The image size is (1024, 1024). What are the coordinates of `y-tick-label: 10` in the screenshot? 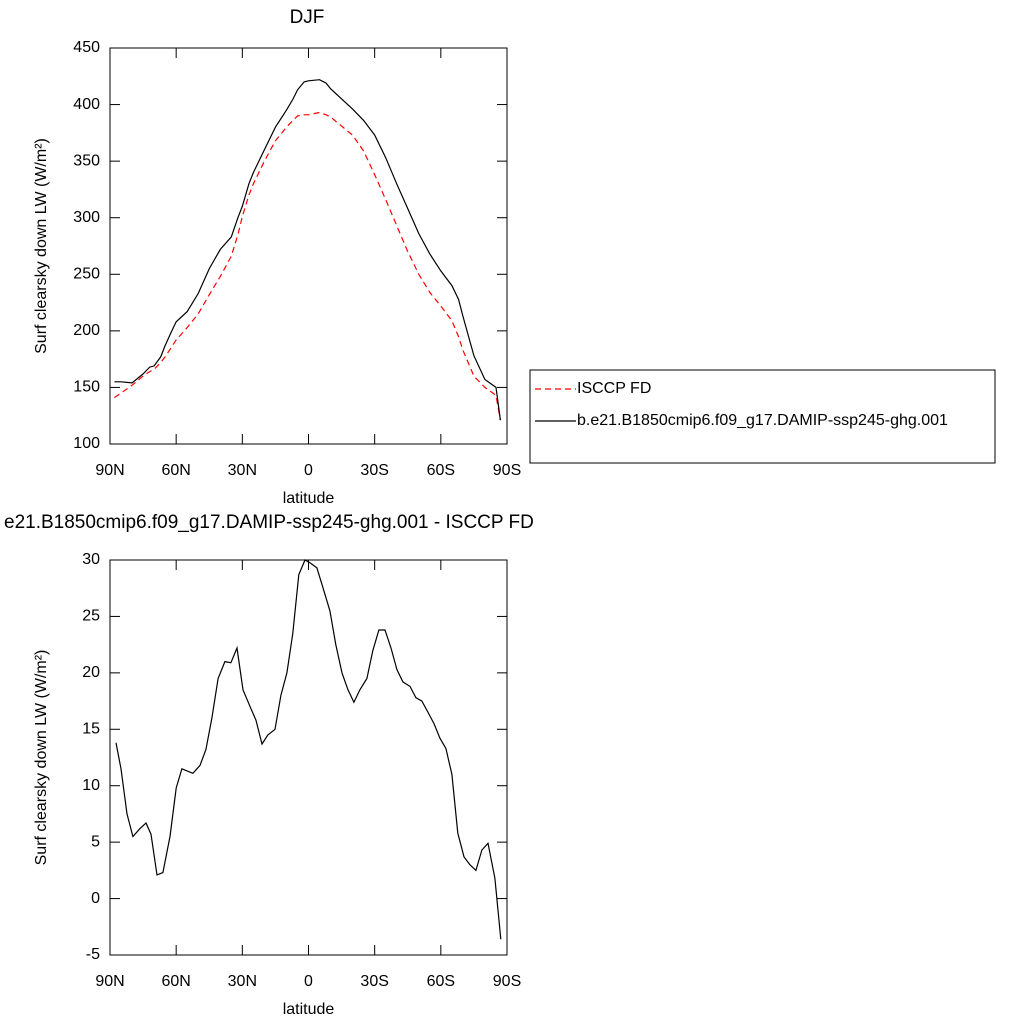 It's located at (91, 785).